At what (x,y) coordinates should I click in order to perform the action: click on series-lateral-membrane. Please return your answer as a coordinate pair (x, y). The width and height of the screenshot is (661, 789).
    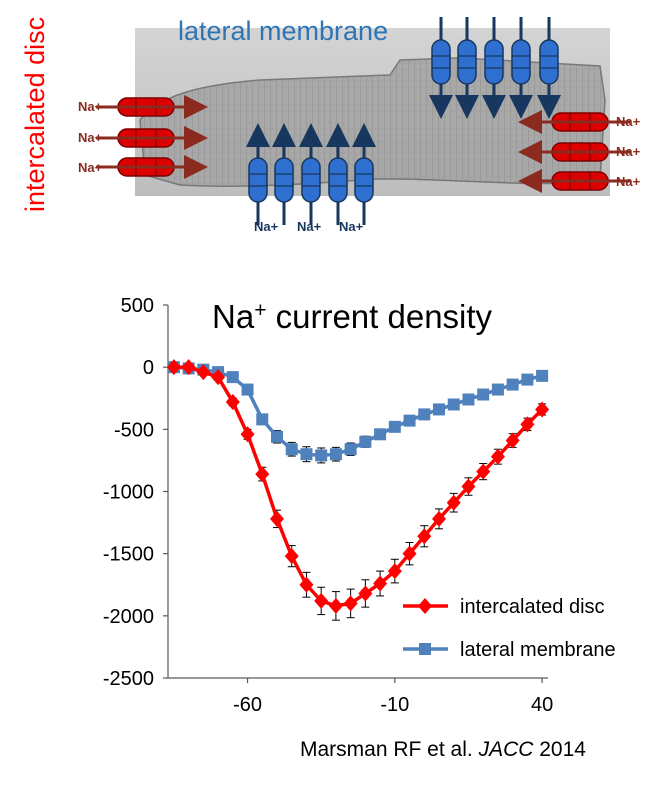
    Looking at the image, I should click on (358, 412).